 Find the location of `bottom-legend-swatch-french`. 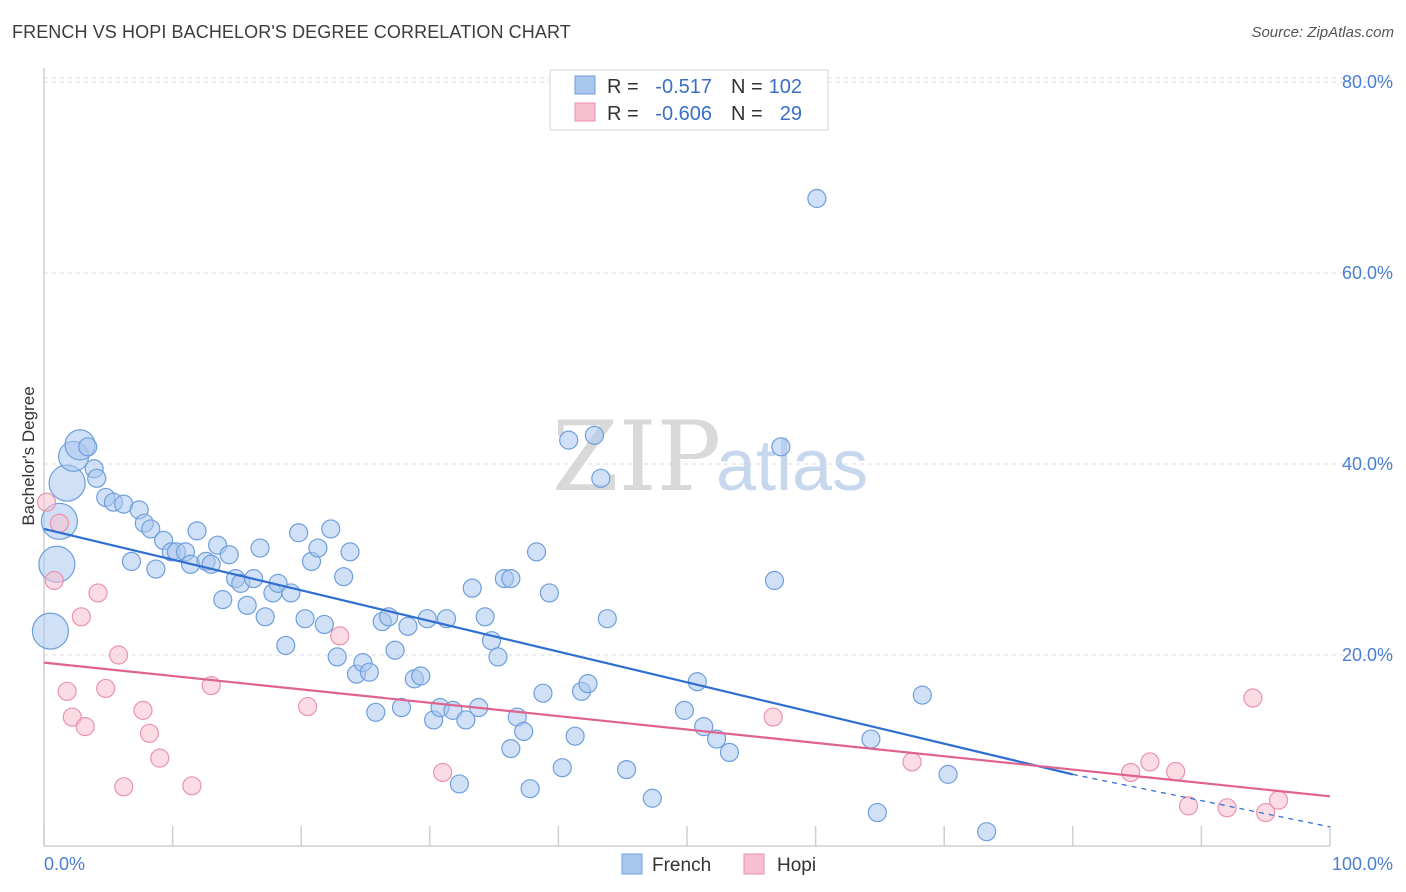

bottom-legend-swatch-french is located at coordinates (632, 864).